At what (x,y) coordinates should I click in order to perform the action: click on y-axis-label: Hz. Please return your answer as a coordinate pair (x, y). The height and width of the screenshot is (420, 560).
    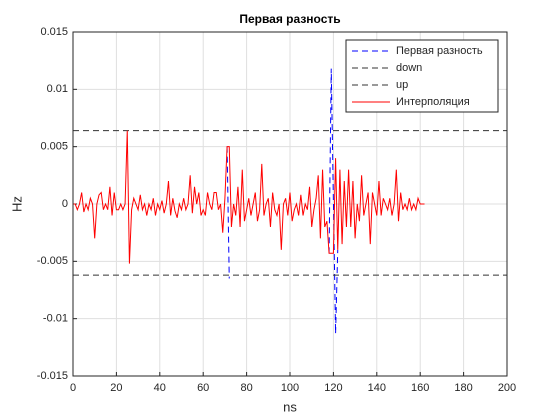
    Looking at the image, I should click on (16, 204).